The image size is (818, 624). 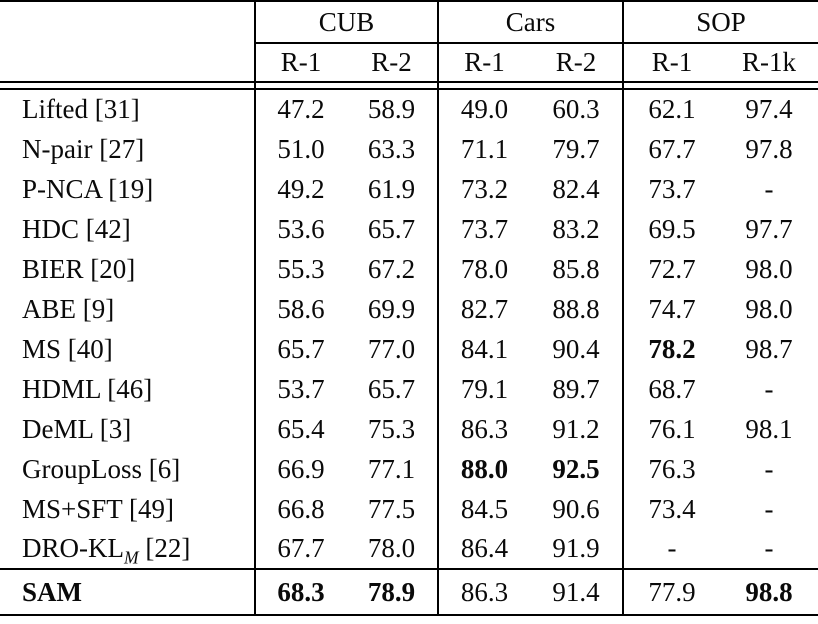 What do you see at coordinates (720, 22) in the screenshot?
I see `group-header-sop: SOP` at bounding box center [720, 22].